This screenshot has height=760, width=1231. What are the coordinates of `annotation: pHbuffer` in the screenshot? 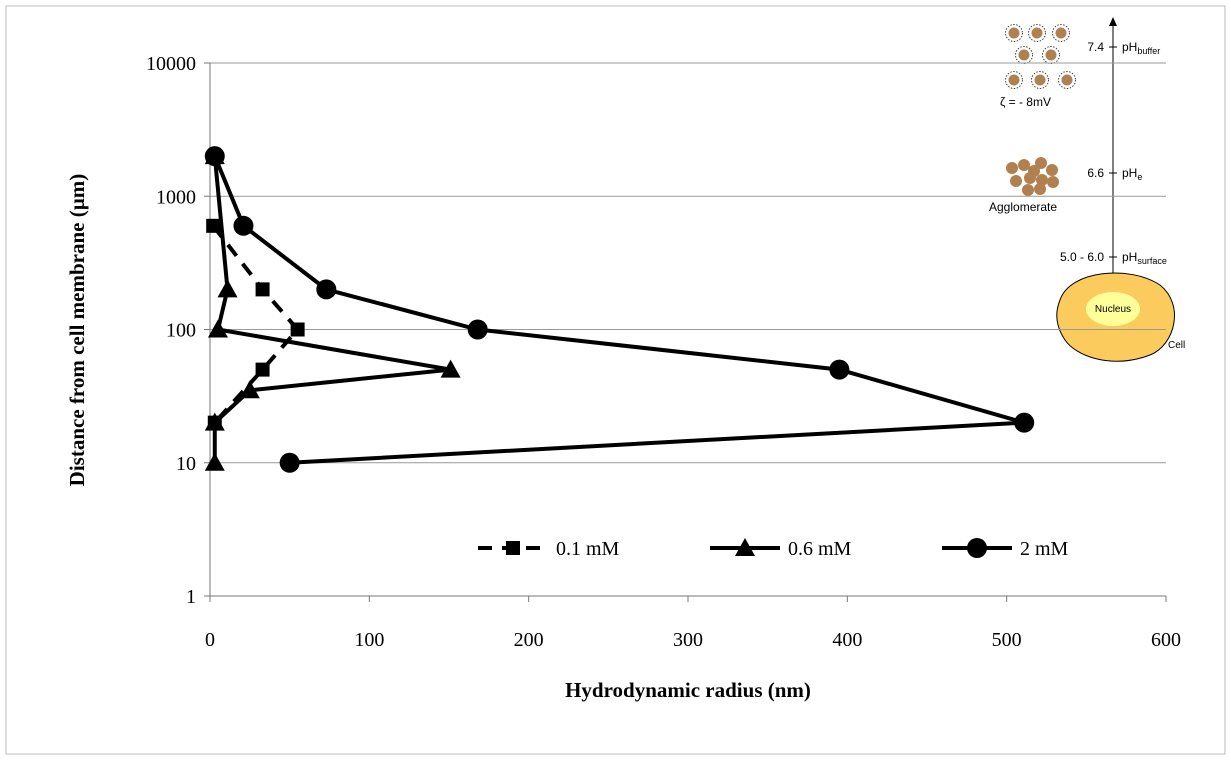 It's located at (1141, 48).